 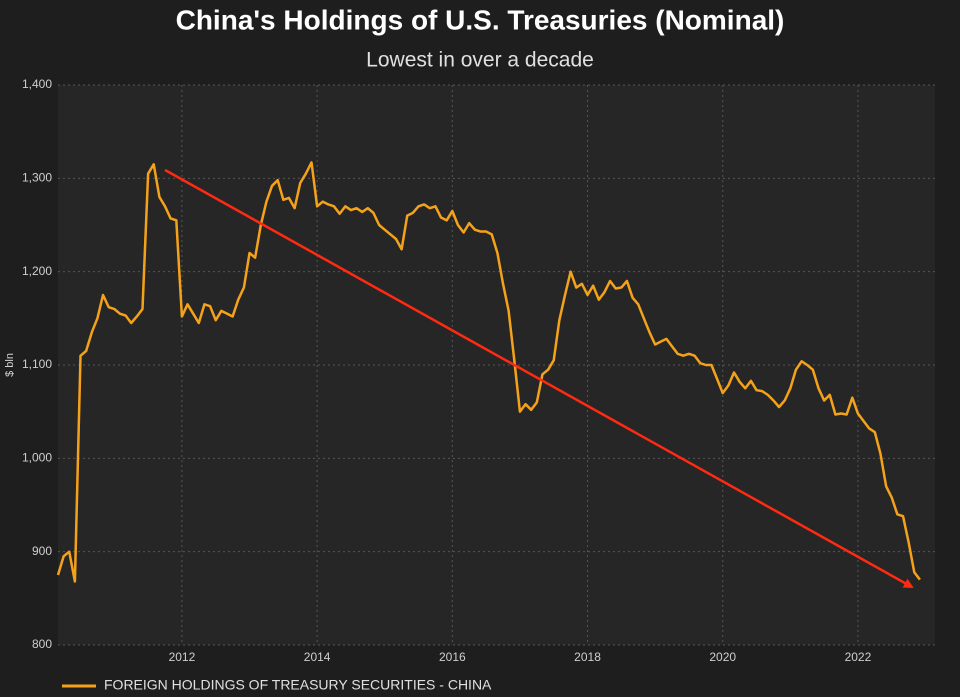 I want to click on y-axis-label: $ bln, so click(x=10, y=365).